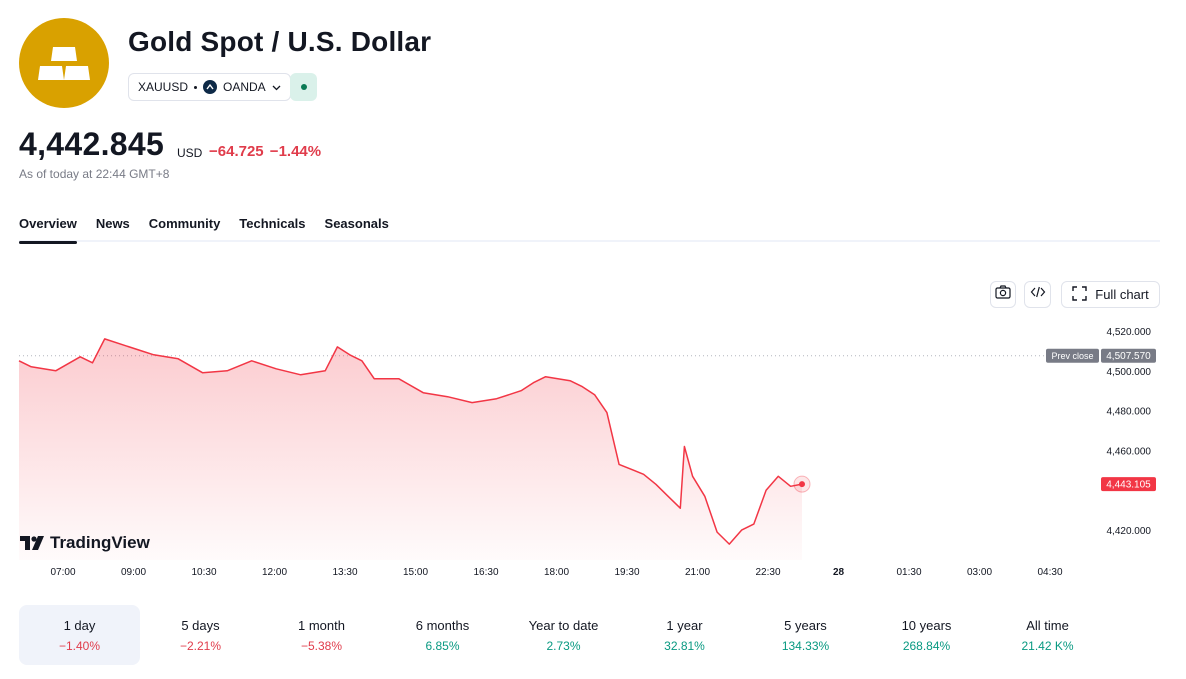 The height and width of the screenshot is (679, 1186). What do you see at coordinates (1129, 332) in the screenshot?
I see `y-tick-label: 4,520.000` at bounding box center [1129, 332].